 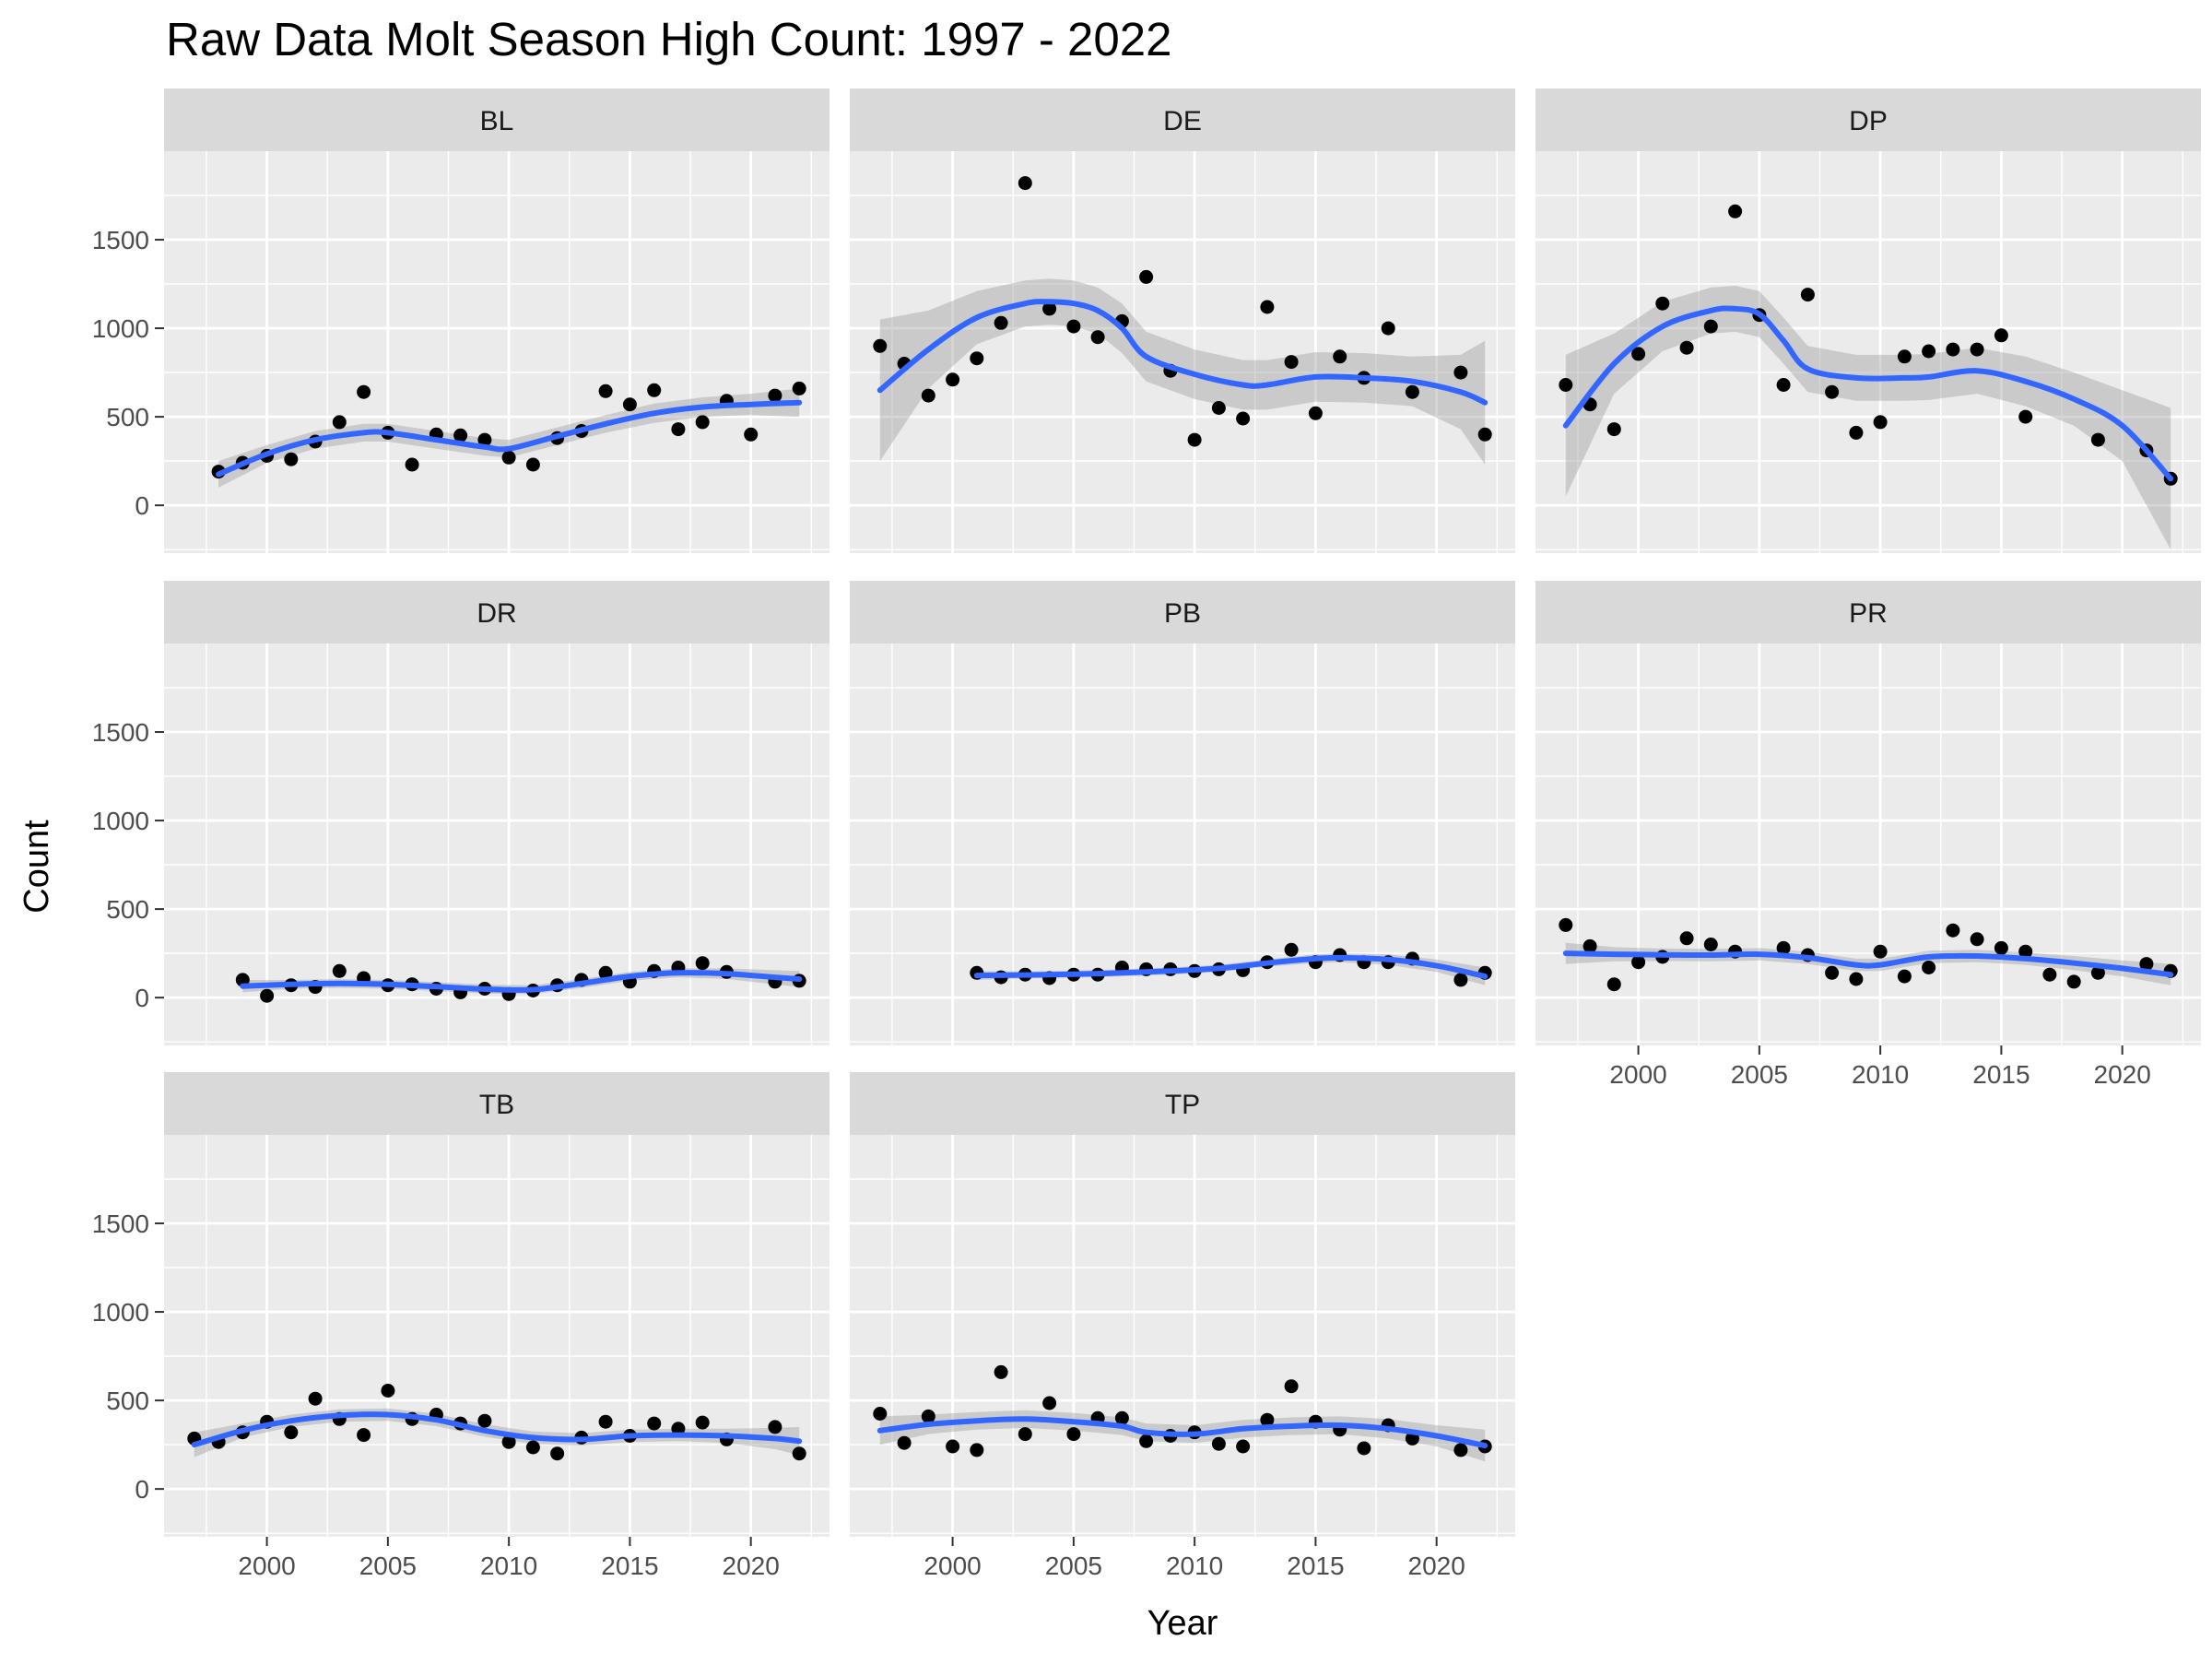 I want to click on facet-panel-dr: DR 0 500 1000 1500, so click(x=461, y=813).